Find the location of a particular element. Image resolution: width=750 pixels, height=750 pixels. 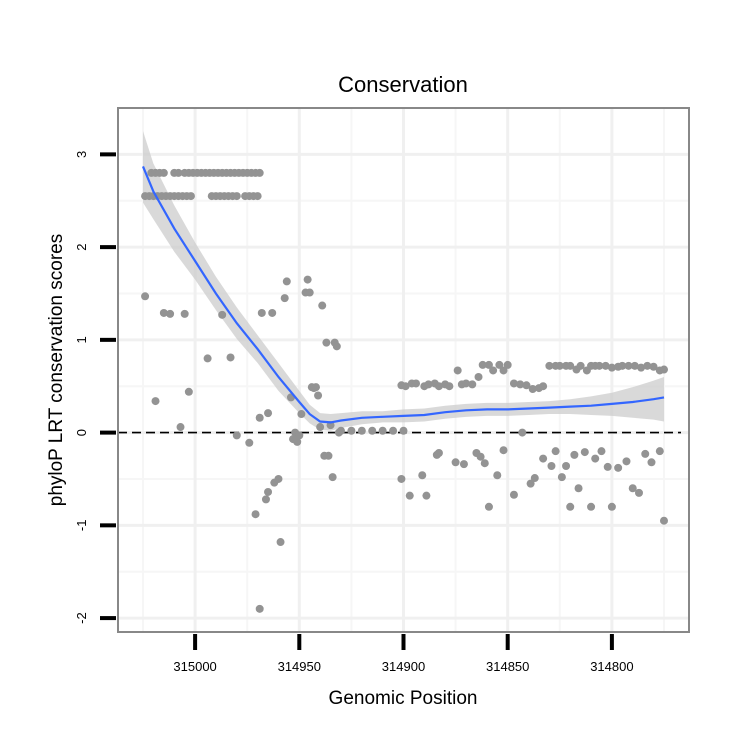

x-axis-title: Genomic Position is located at coordinates (403, 698).